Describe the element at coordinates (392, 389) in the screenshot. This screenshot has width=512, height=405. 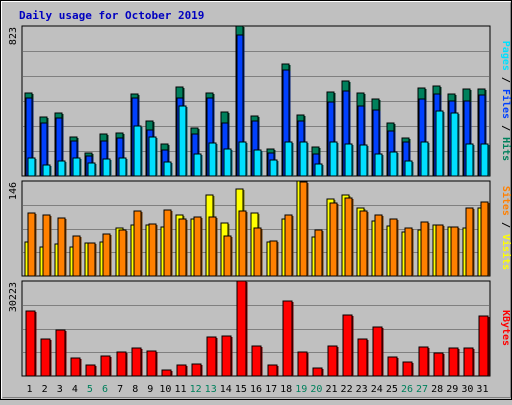
I see `day-label-25: 25` at that location.